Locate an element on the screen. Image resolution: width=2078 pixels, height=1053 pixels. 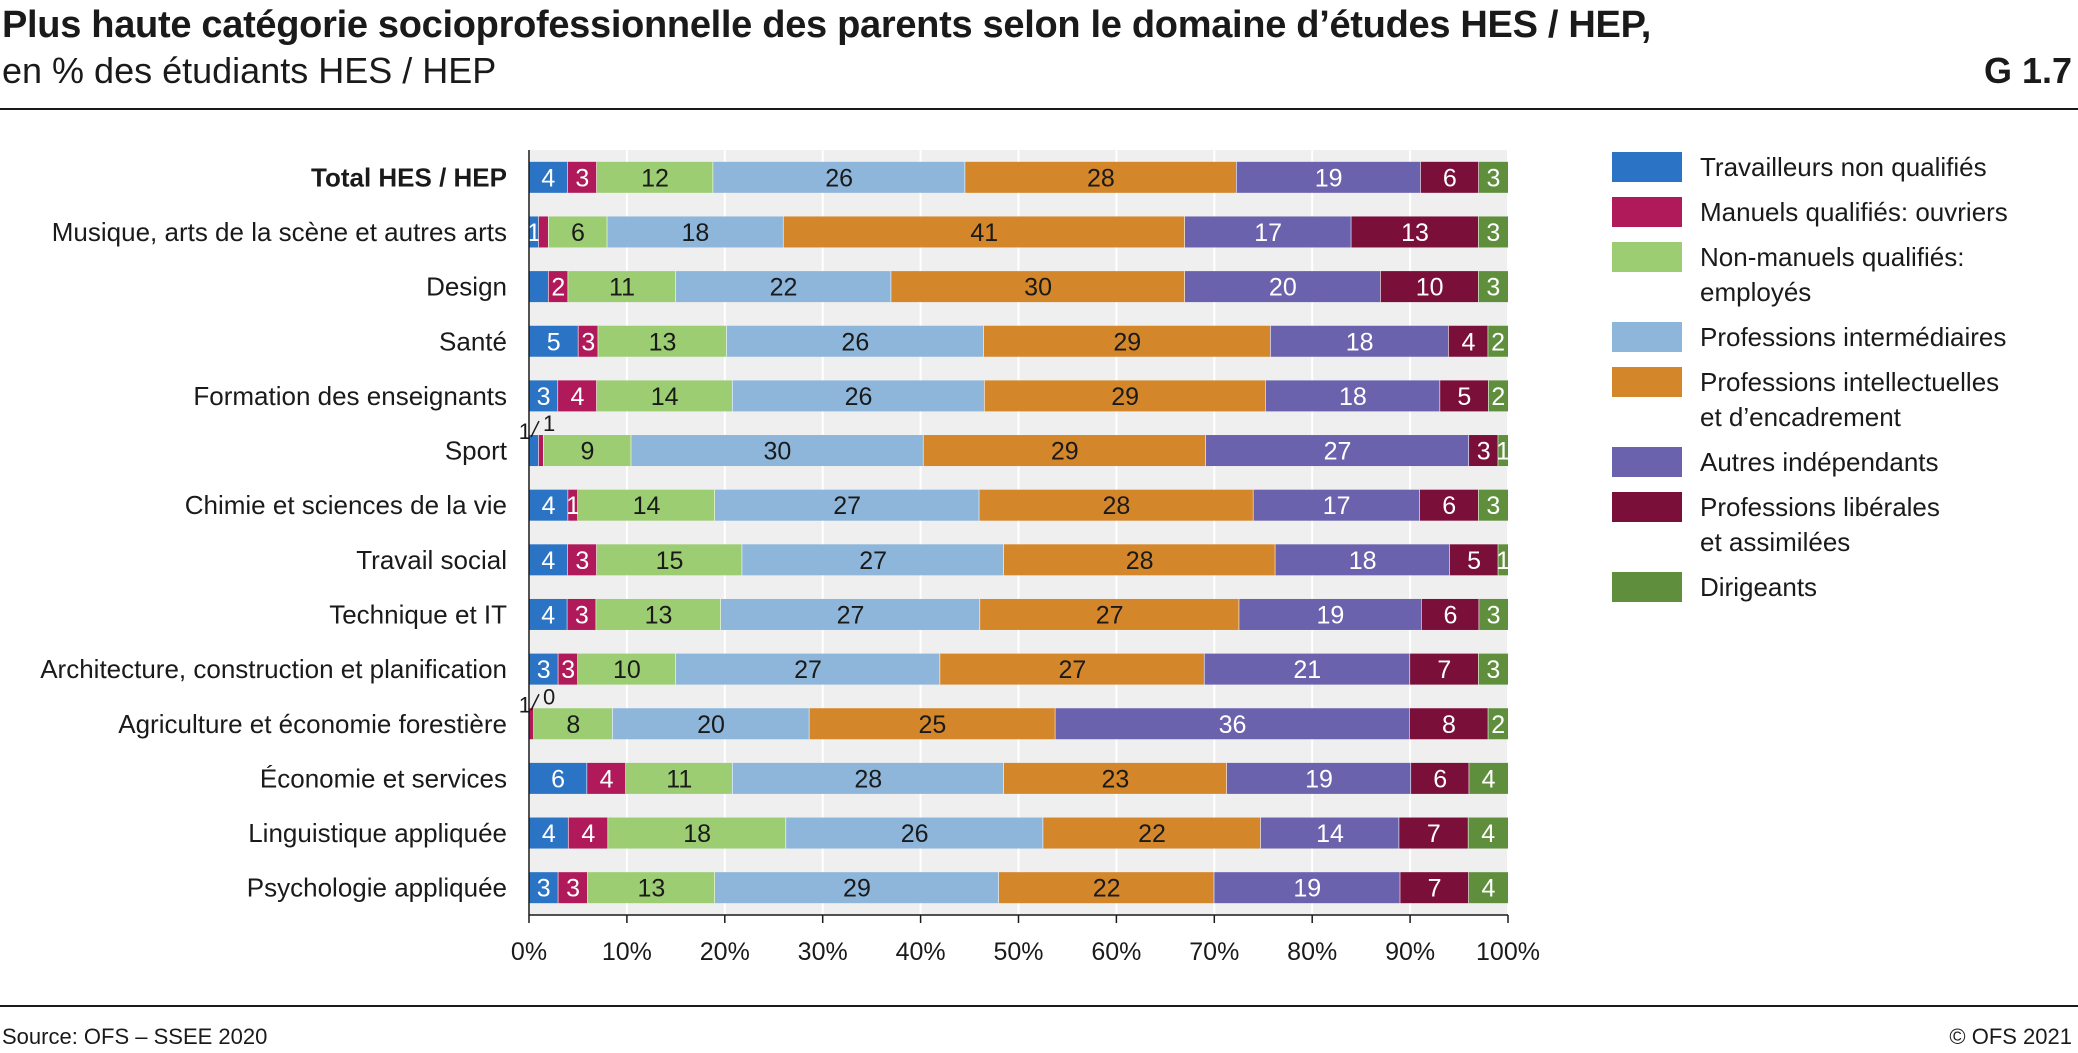
data-label: 30 is located at coordinates (1038, 288).